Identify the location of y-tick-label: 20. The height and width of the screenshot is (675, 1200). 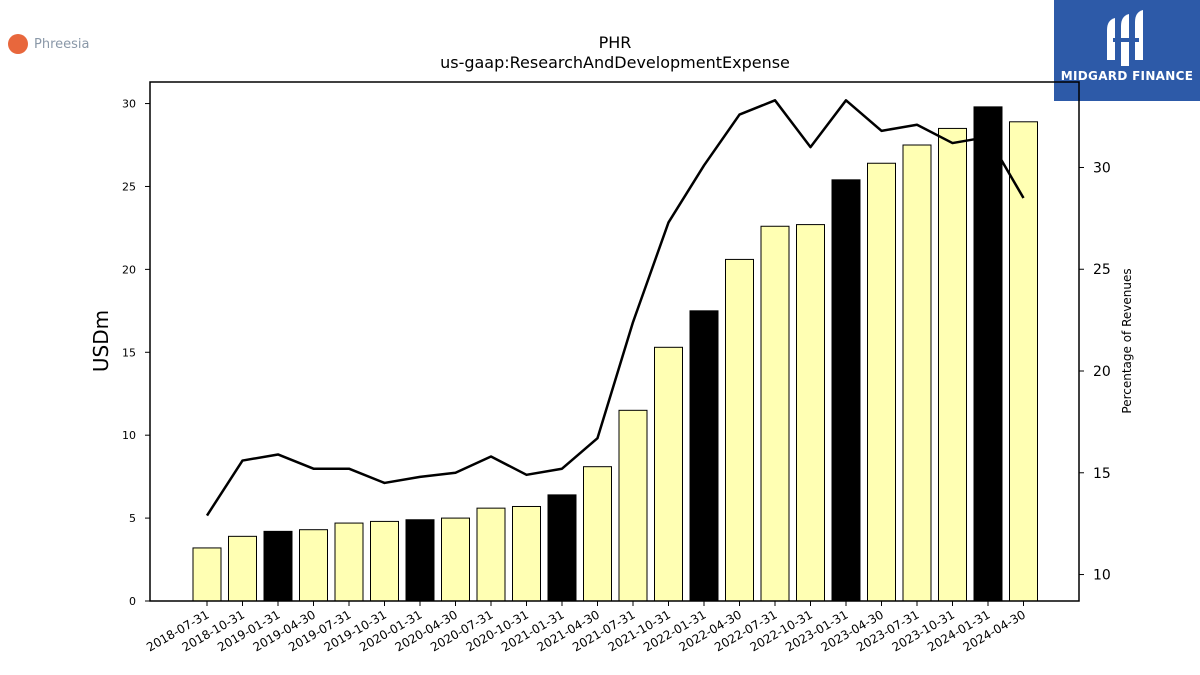
(129, 269).